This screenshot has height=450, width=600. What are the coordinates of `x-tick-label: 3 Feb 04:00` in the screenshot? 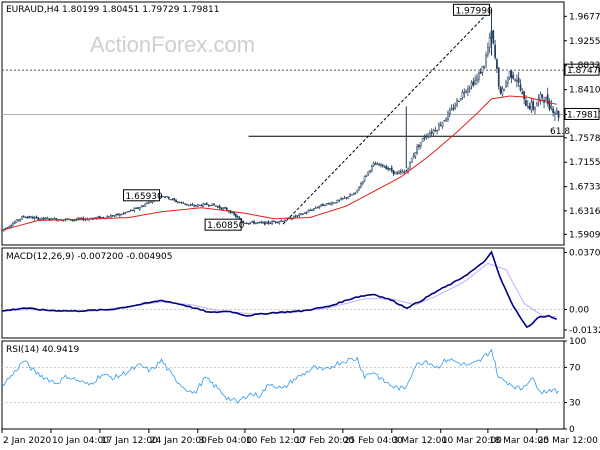 It's located at (226, 441).